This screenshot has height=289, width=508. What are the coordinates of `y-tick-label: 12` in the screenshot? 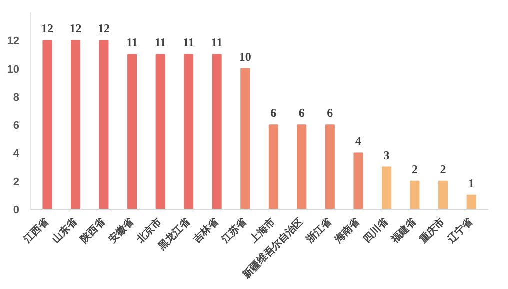 It's located at (13, 42).